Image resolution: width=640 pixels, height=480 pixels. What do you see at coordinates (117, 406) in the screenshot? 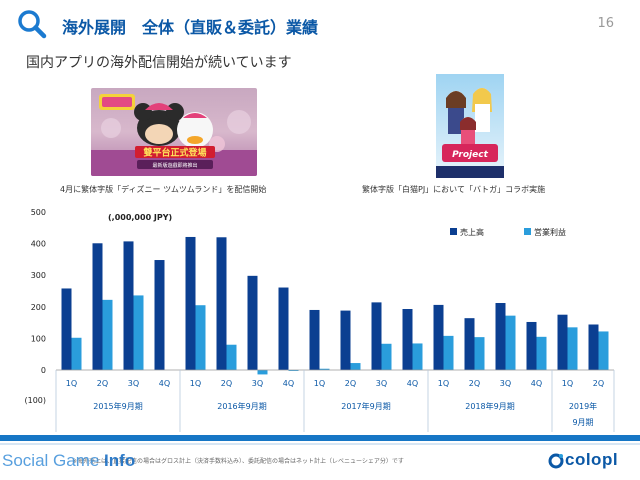
I see `fiscal-year-label: 2015年9月期` at bounding box center [117, 406].